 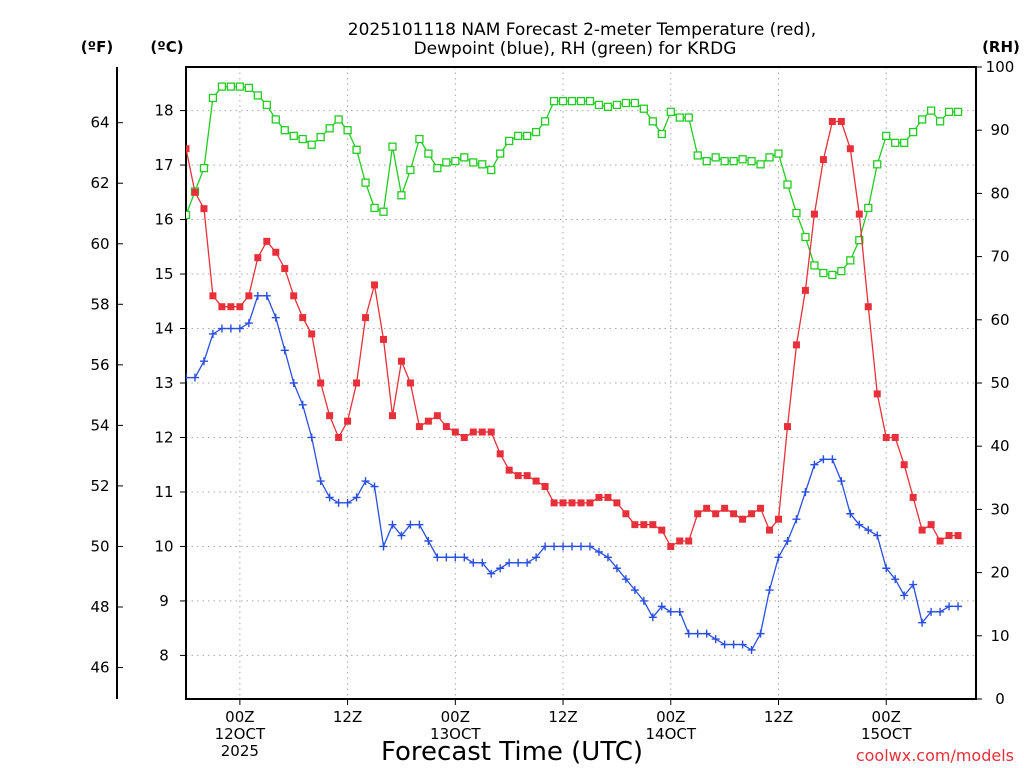 What do you see at coordinates (671, 734) in the screenshot?
I see `time-tick-label: 14OCT` at bounding box center [671, 734].